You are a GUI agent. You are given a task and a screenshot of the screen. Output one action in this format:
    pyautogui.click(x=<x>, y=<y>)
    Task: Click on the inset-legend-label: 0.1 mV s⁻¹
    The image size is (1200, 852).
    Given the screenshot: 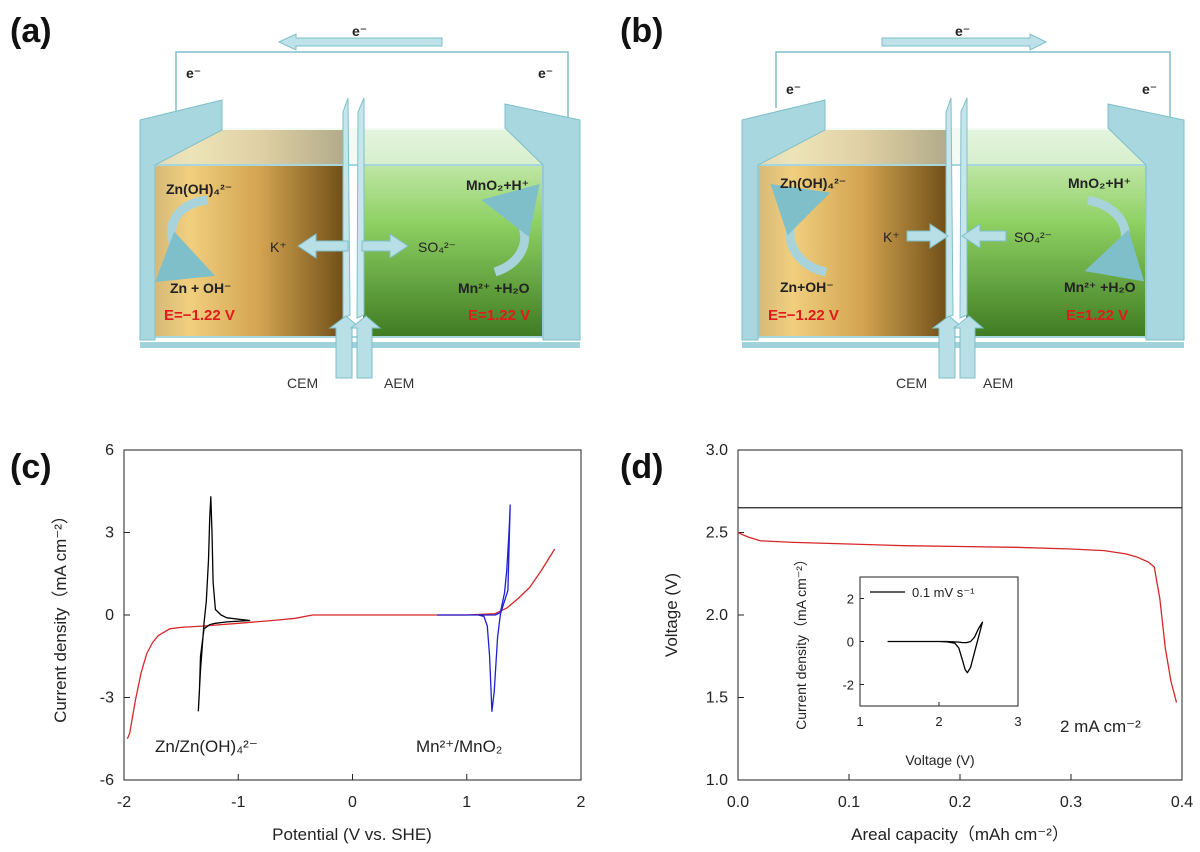 What is the action you would take?
    pyautogui.click(x=943, y=592)
    